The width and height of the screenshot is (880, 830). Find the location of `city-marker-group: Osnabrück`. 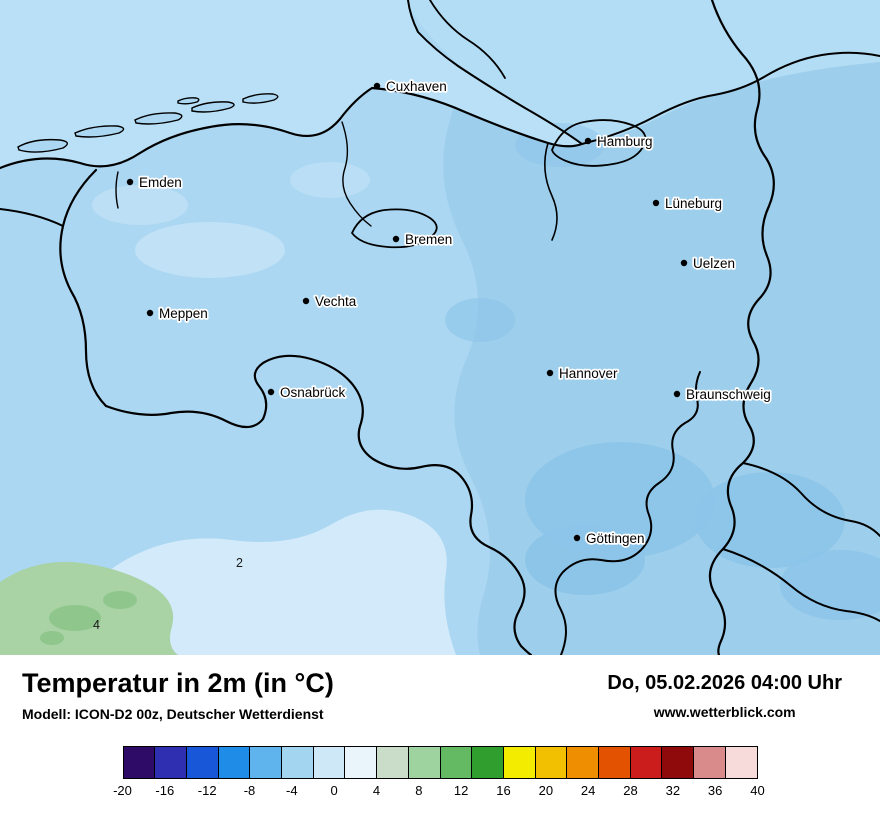

city-marker-group: Osnabrück is located at coordinates (307, 392).